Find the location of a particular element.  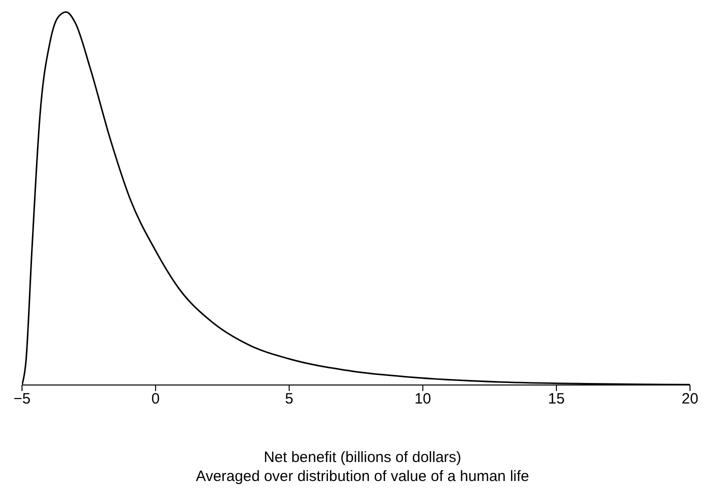

x-tick-label: 15 is located at coordinates (556, 399).